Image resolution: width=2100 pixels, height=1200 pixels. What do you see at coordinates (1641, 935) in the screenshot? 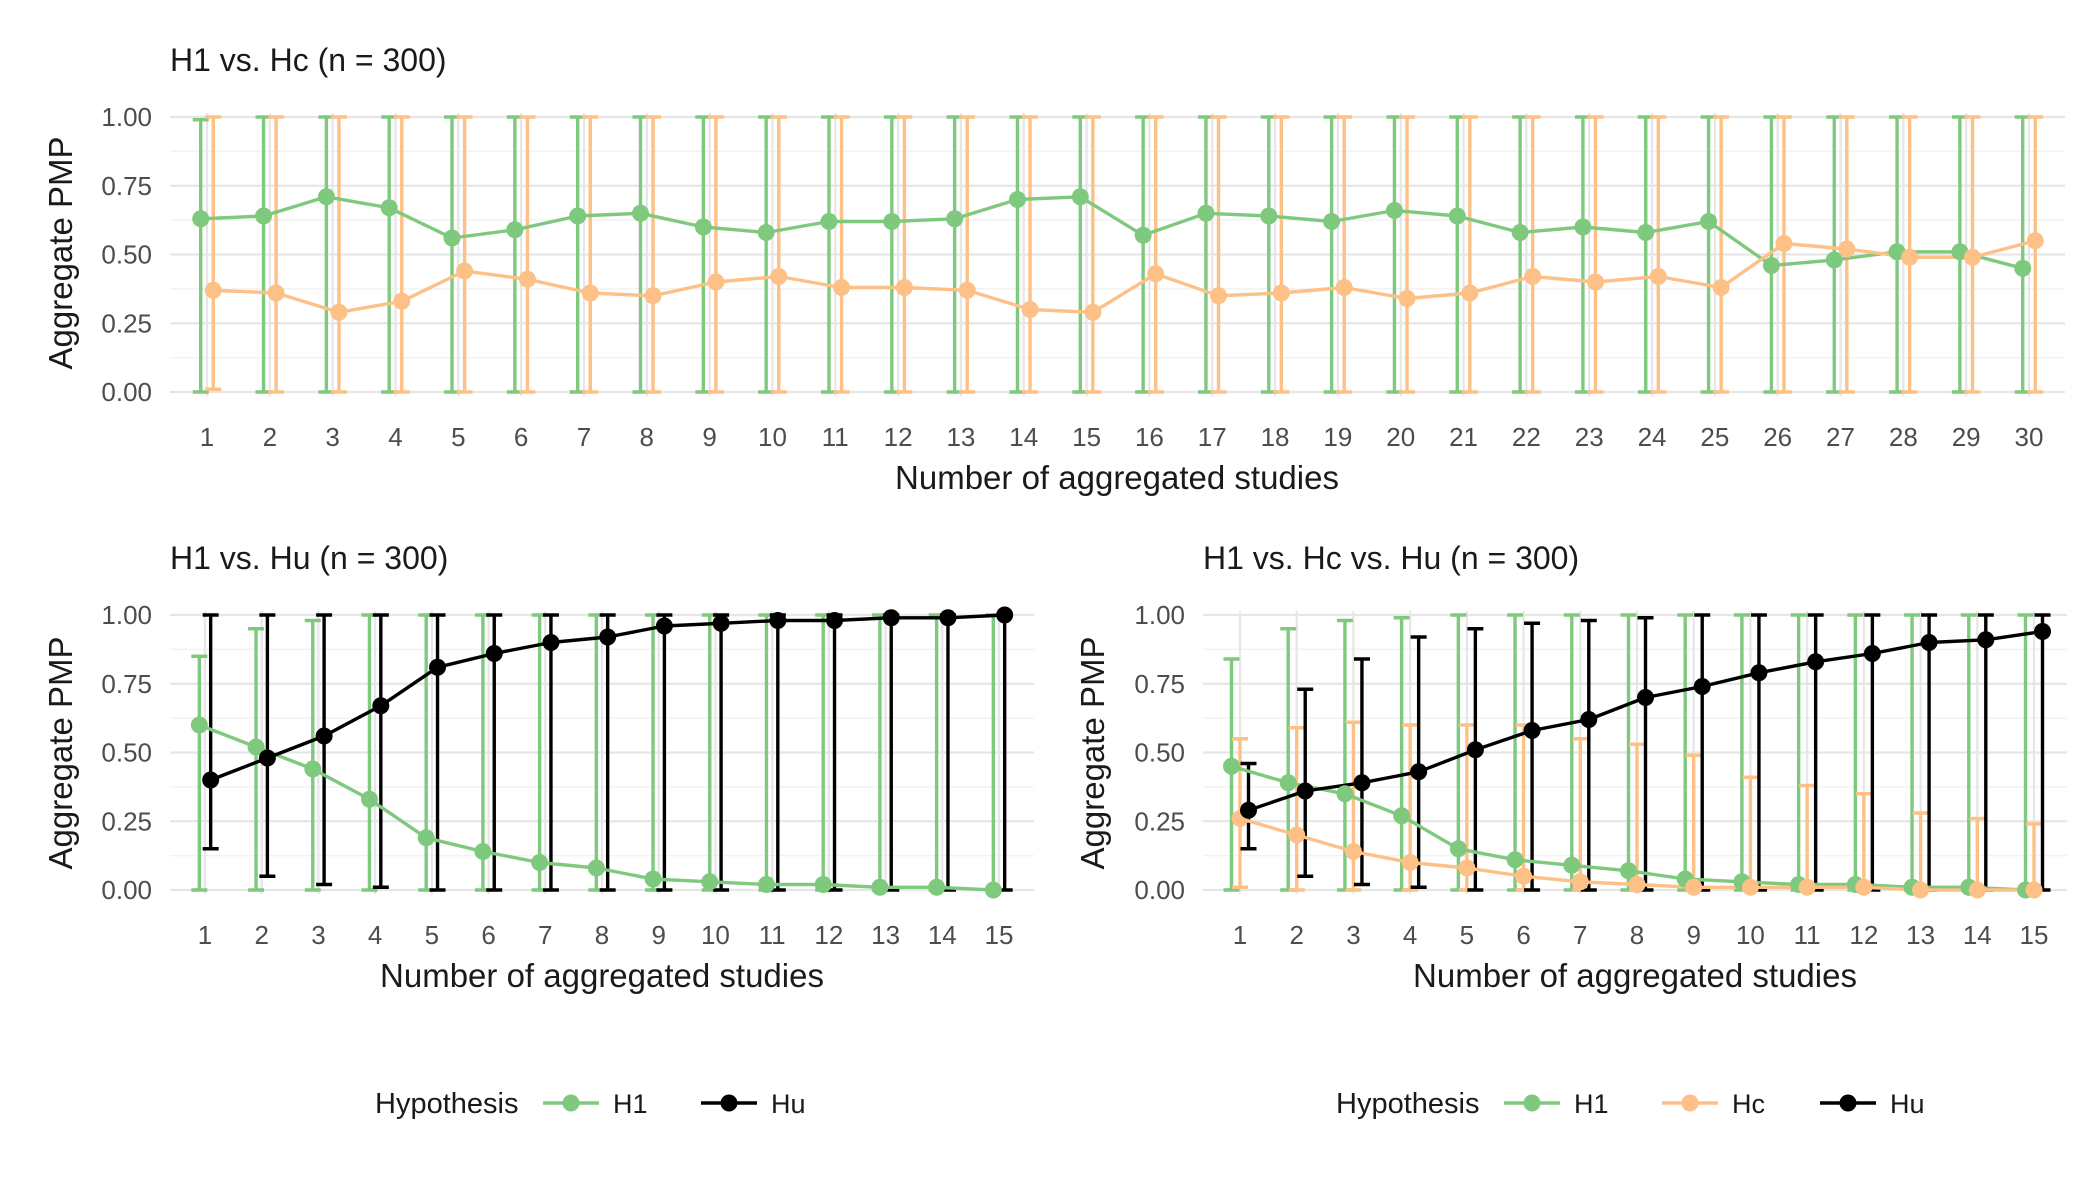
I see `x-axis-ticks: 1 2 3 4 5 6 7 8 9 10 11 12 13 14 15` at bounding box center [1641, 935].